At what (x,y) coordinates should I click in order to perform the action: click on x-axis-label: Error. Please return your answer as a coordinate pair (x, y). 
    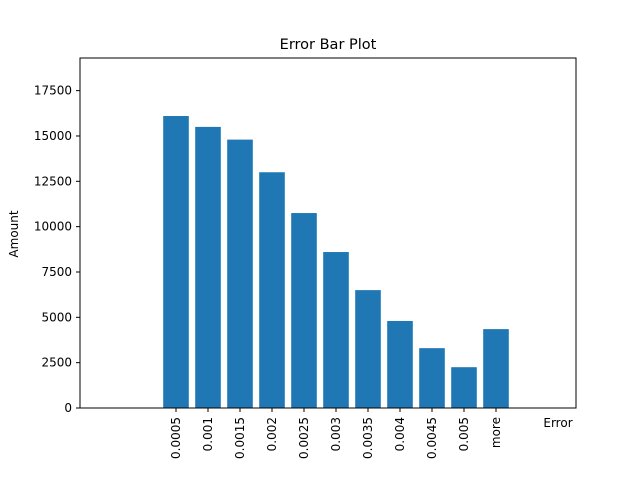
    Looking at the image, I should click on (557, 423).